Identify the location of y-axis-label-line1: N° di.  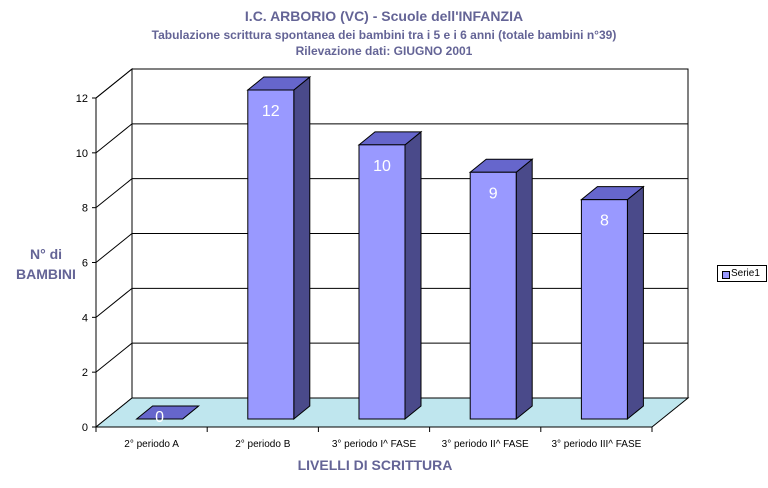
(46, 254).